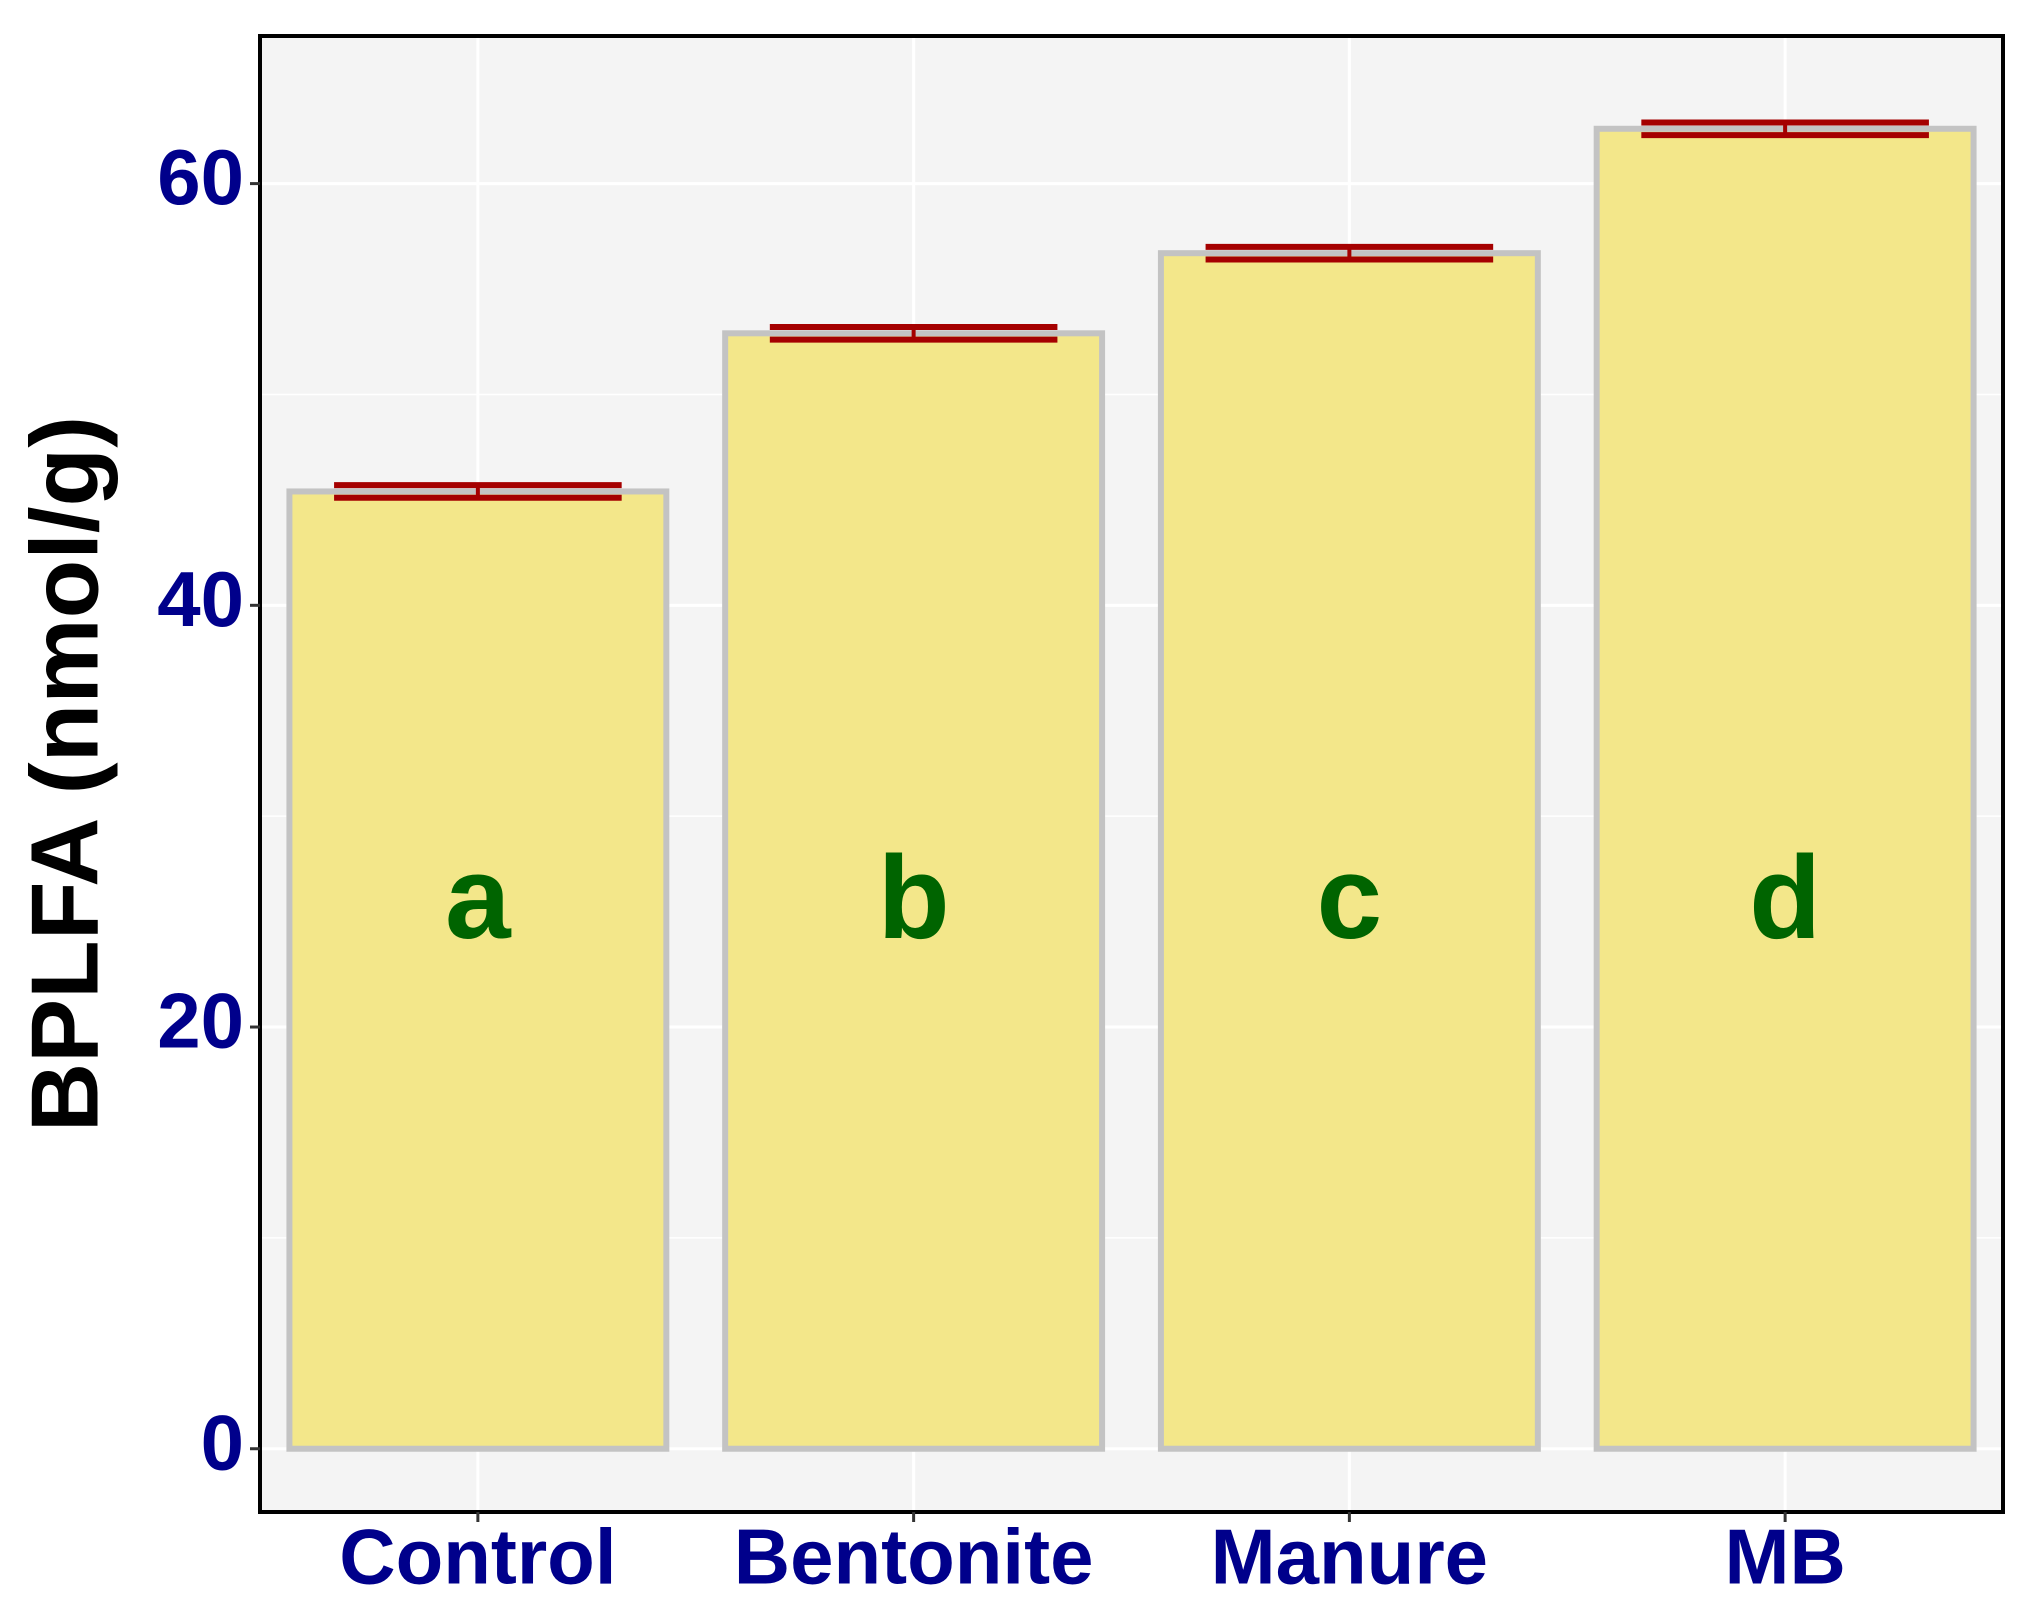 The width and height of the screenshot is (2021, 1603). What do you see at coordinates (64, 774) in the screenshot?
I see `y-axis-title: BPLFA (nmol/g)` at bounding box center [64, 774].